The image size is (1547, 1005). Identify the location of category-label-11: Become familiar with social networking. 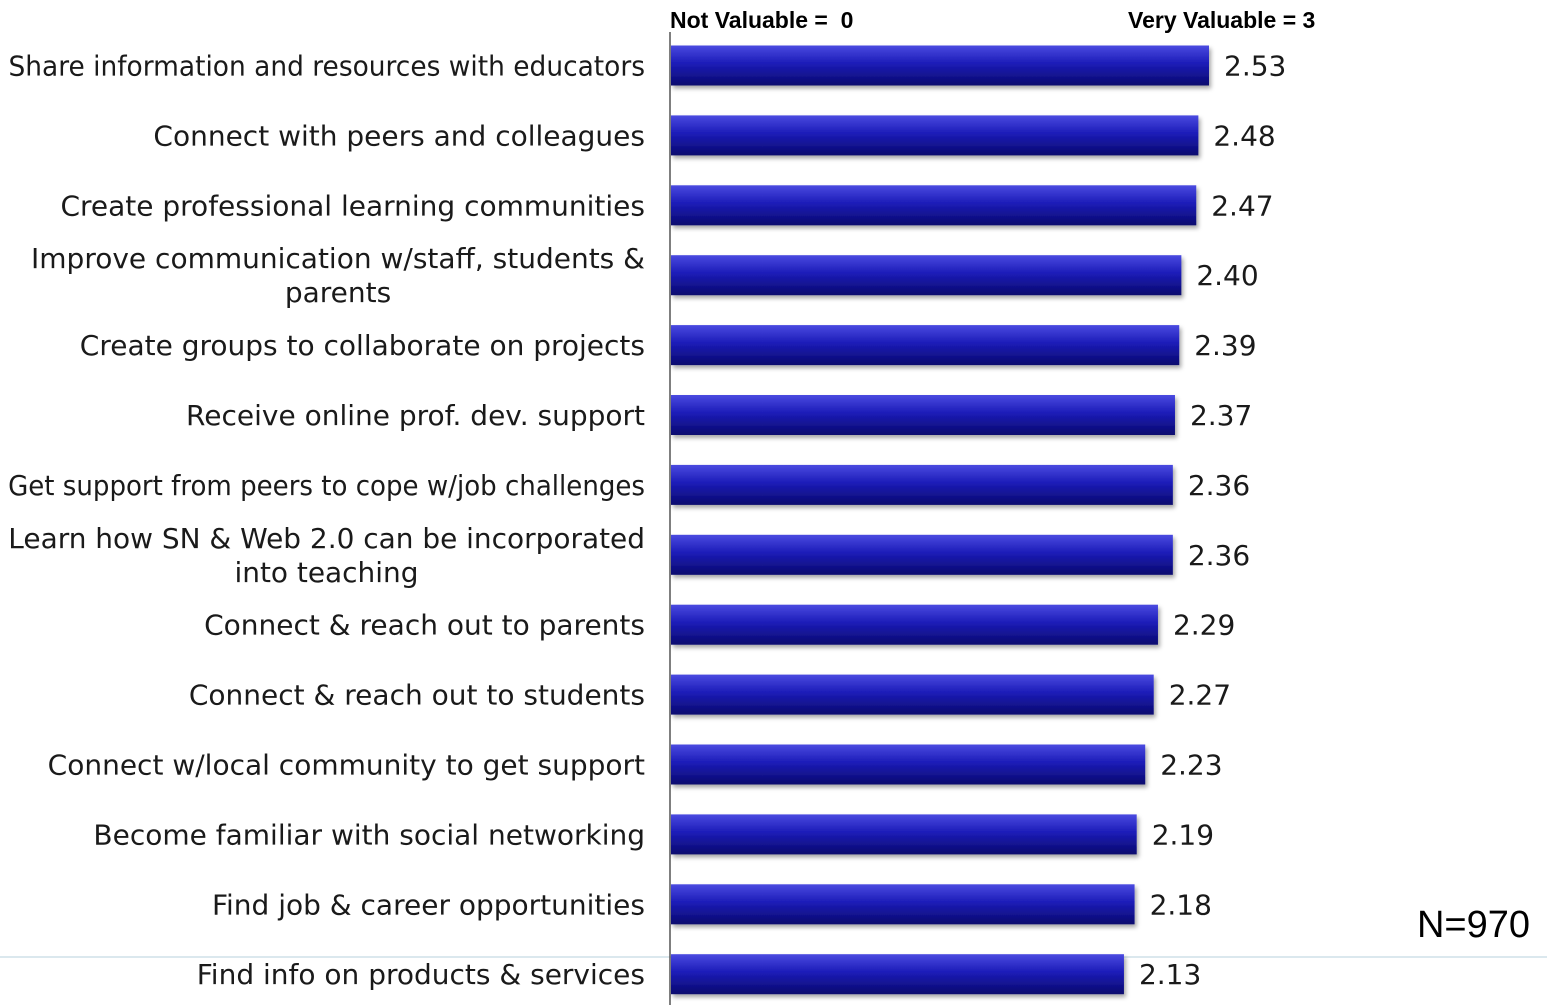
(369, 834).